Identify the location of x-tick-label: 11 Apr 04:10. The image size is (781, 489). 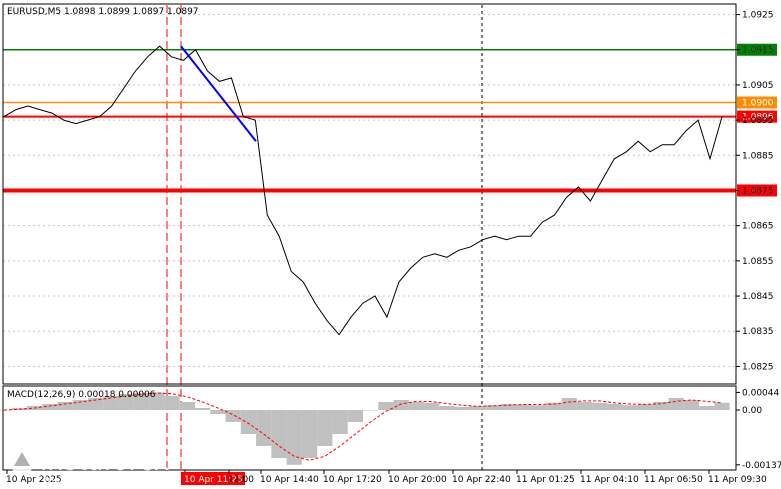
(609, 480).